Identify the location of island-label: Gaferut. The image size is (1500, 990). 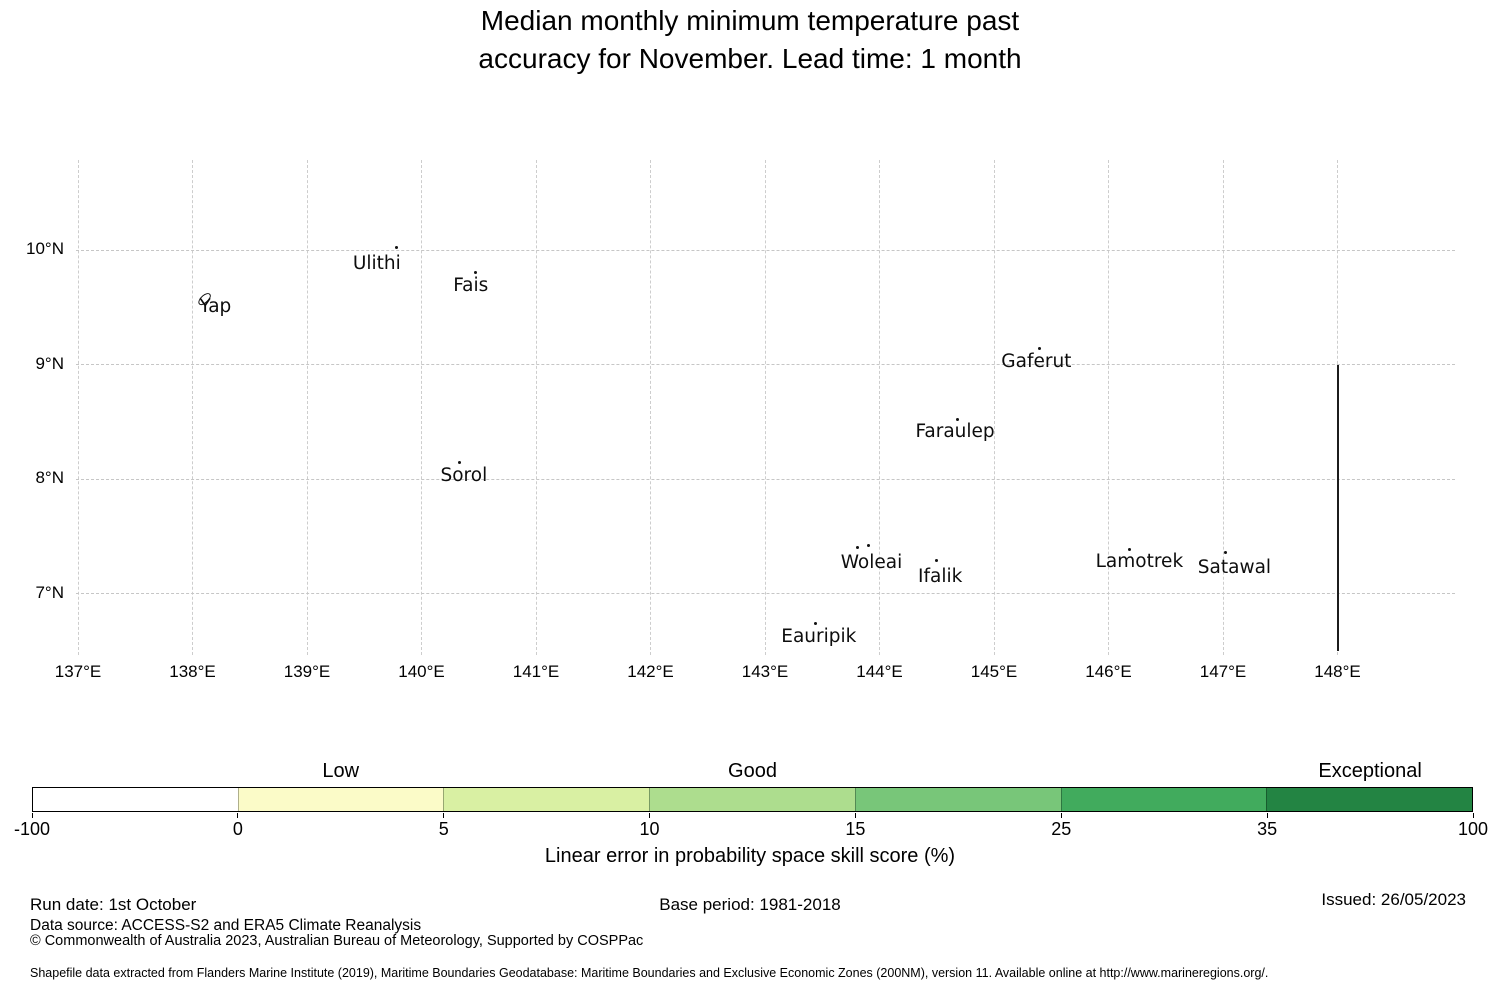
(1036, 362).